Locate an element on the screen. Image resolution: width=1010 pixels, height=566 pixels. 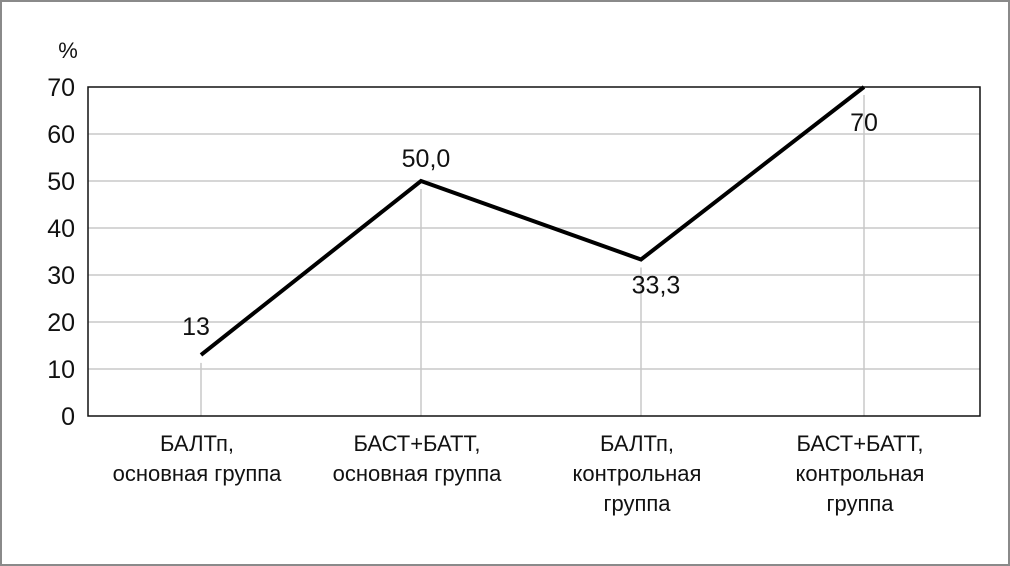
data-label: 33,3 is located at coordinates (656, 285).